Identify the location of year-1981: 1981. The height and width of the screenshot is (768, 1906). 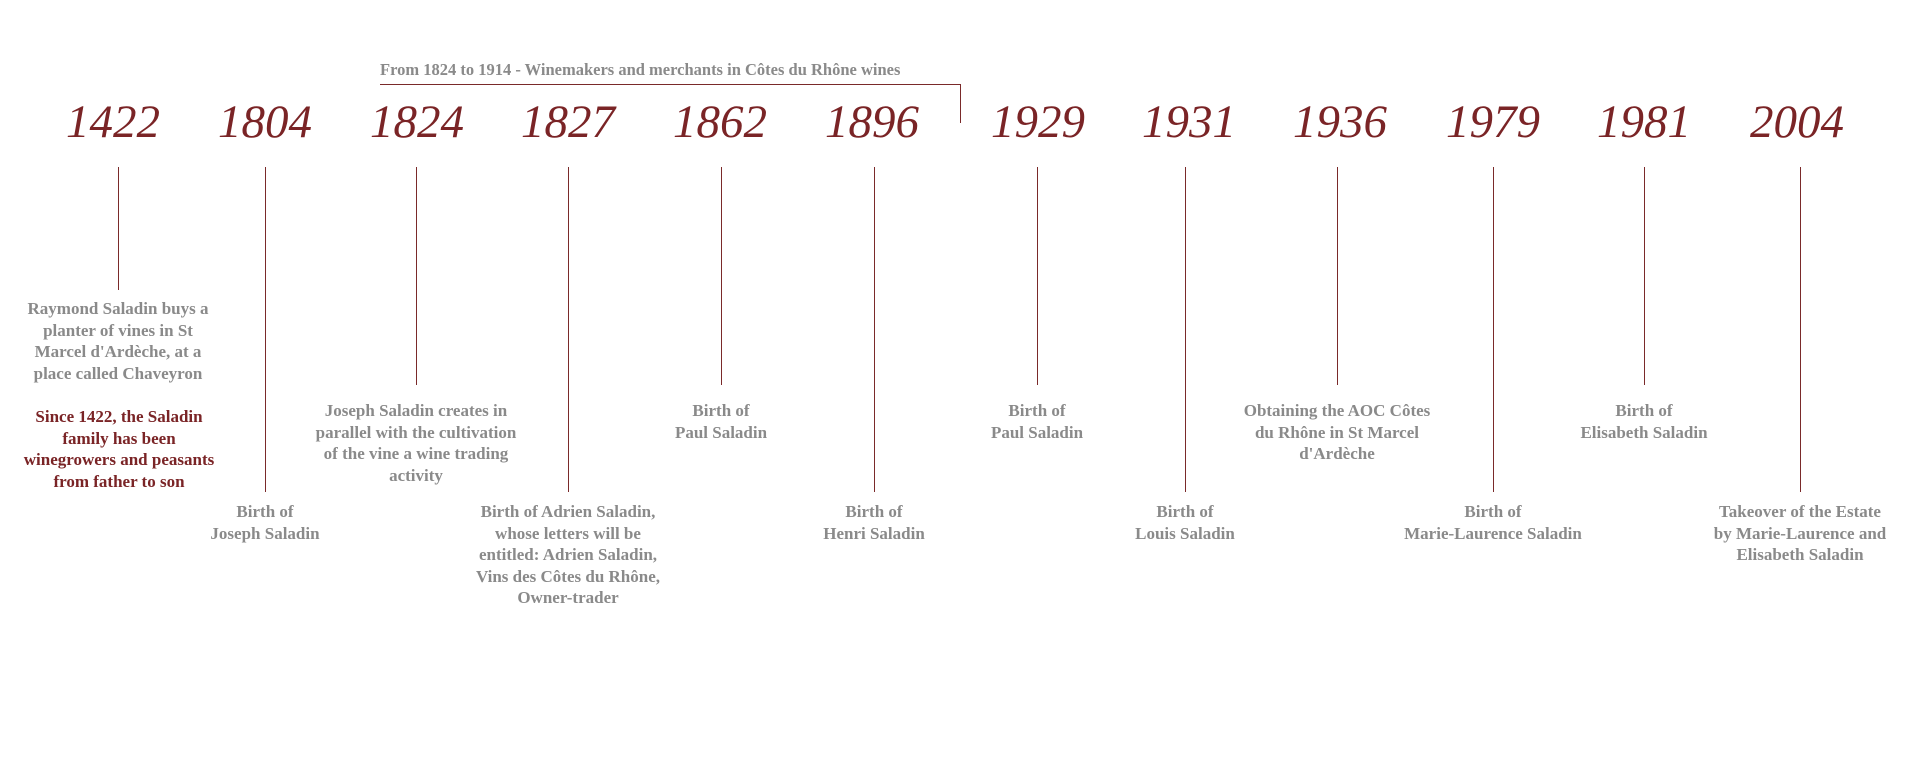
(1644, 122).